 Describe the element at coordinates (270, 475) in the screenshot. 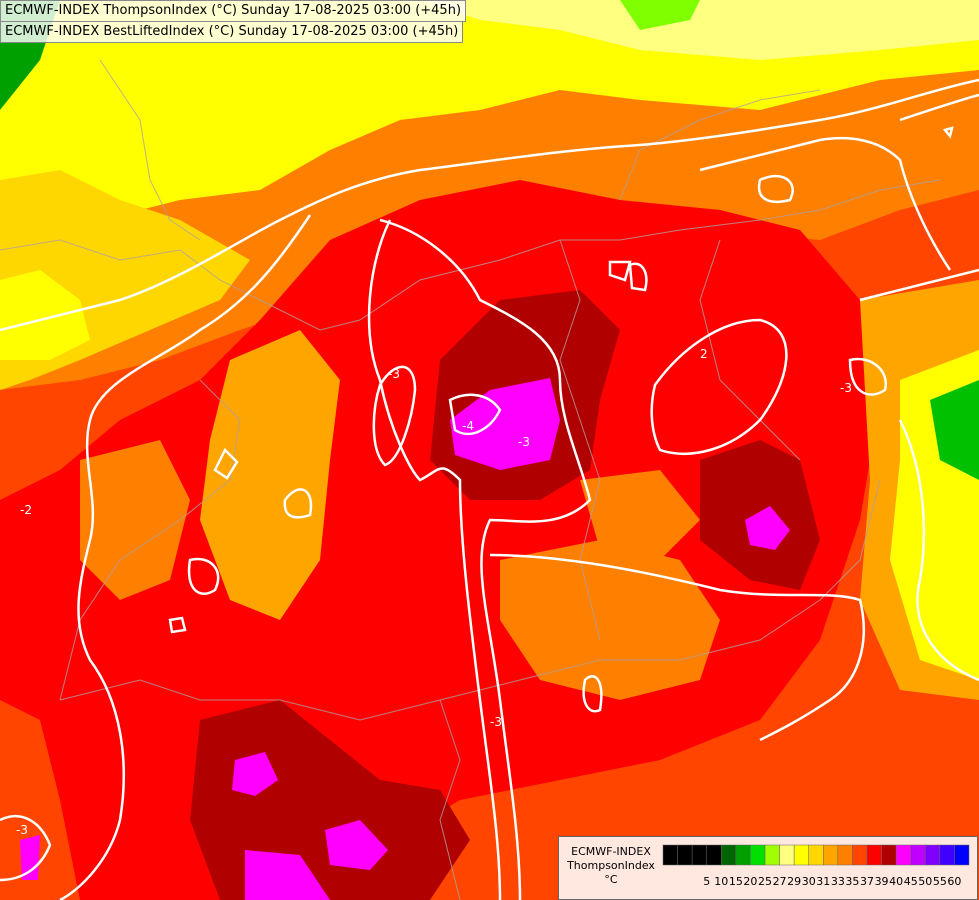

I see `orange-region-west-central` at that location.